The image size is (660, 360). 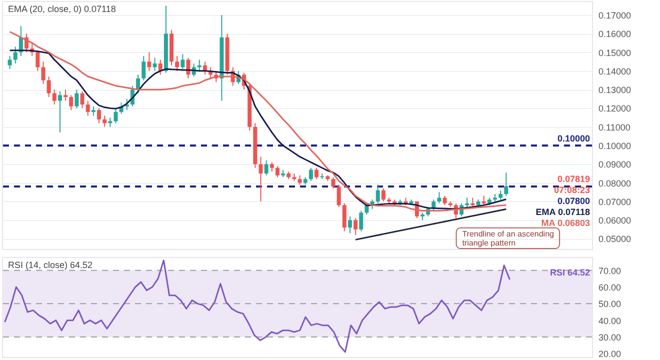 What do you see at coordinates (508, 238) in the screenshot?
I see `annotation: Trendline of an ascending triangle pattern` at bounding box center [508, 238].